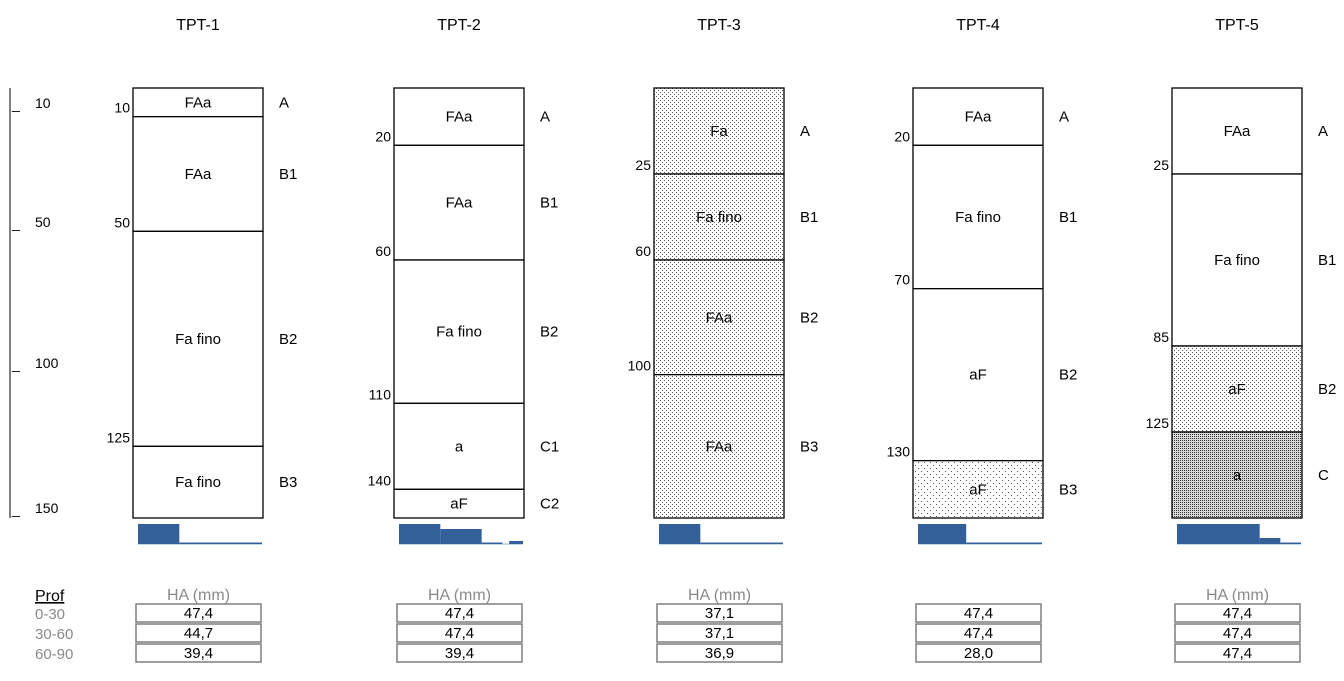 This screenshot has width=1344, height=681. Describe the element at coordinates (640, 366) in the screenshot. I see `boundary-depth-label: 100` at that location.